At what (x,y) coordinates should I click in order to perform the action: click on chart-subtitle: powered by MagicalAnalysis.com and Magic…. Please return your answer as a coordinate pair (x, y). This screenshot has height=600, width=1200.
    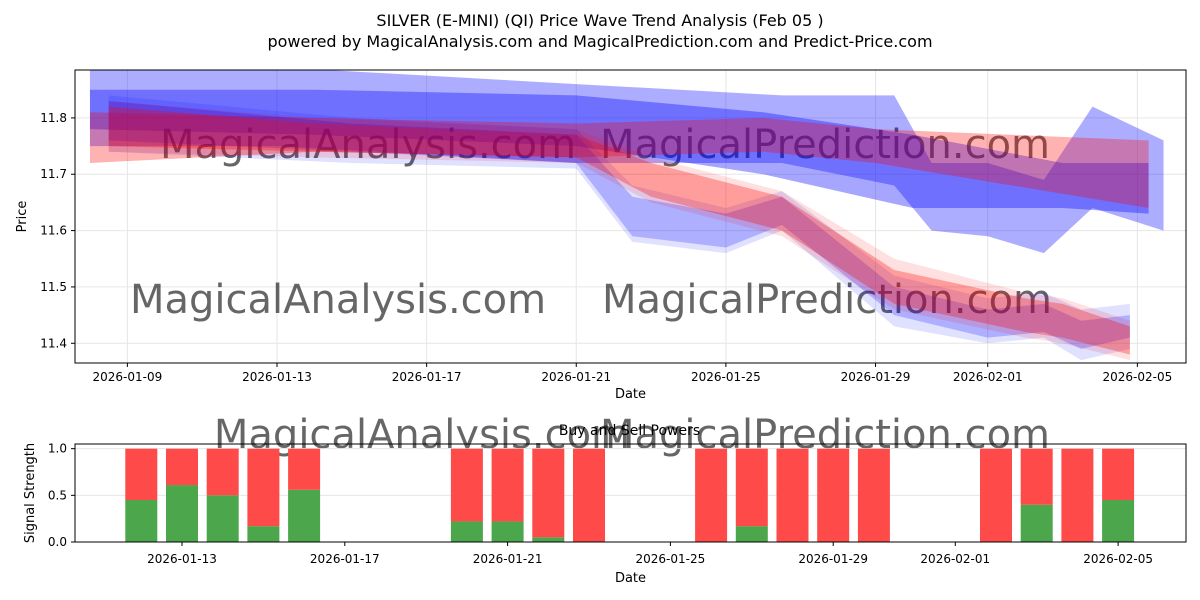
    Looking at the image, I should click on (599, 41).